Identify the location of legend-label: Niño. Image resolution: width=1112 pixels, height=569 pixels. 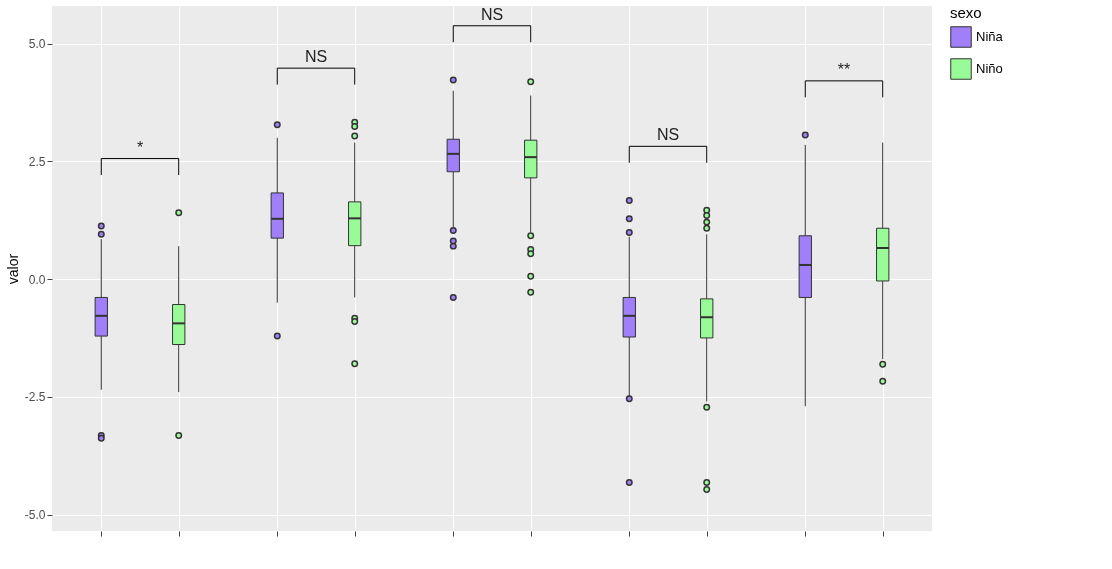
(989, 68).